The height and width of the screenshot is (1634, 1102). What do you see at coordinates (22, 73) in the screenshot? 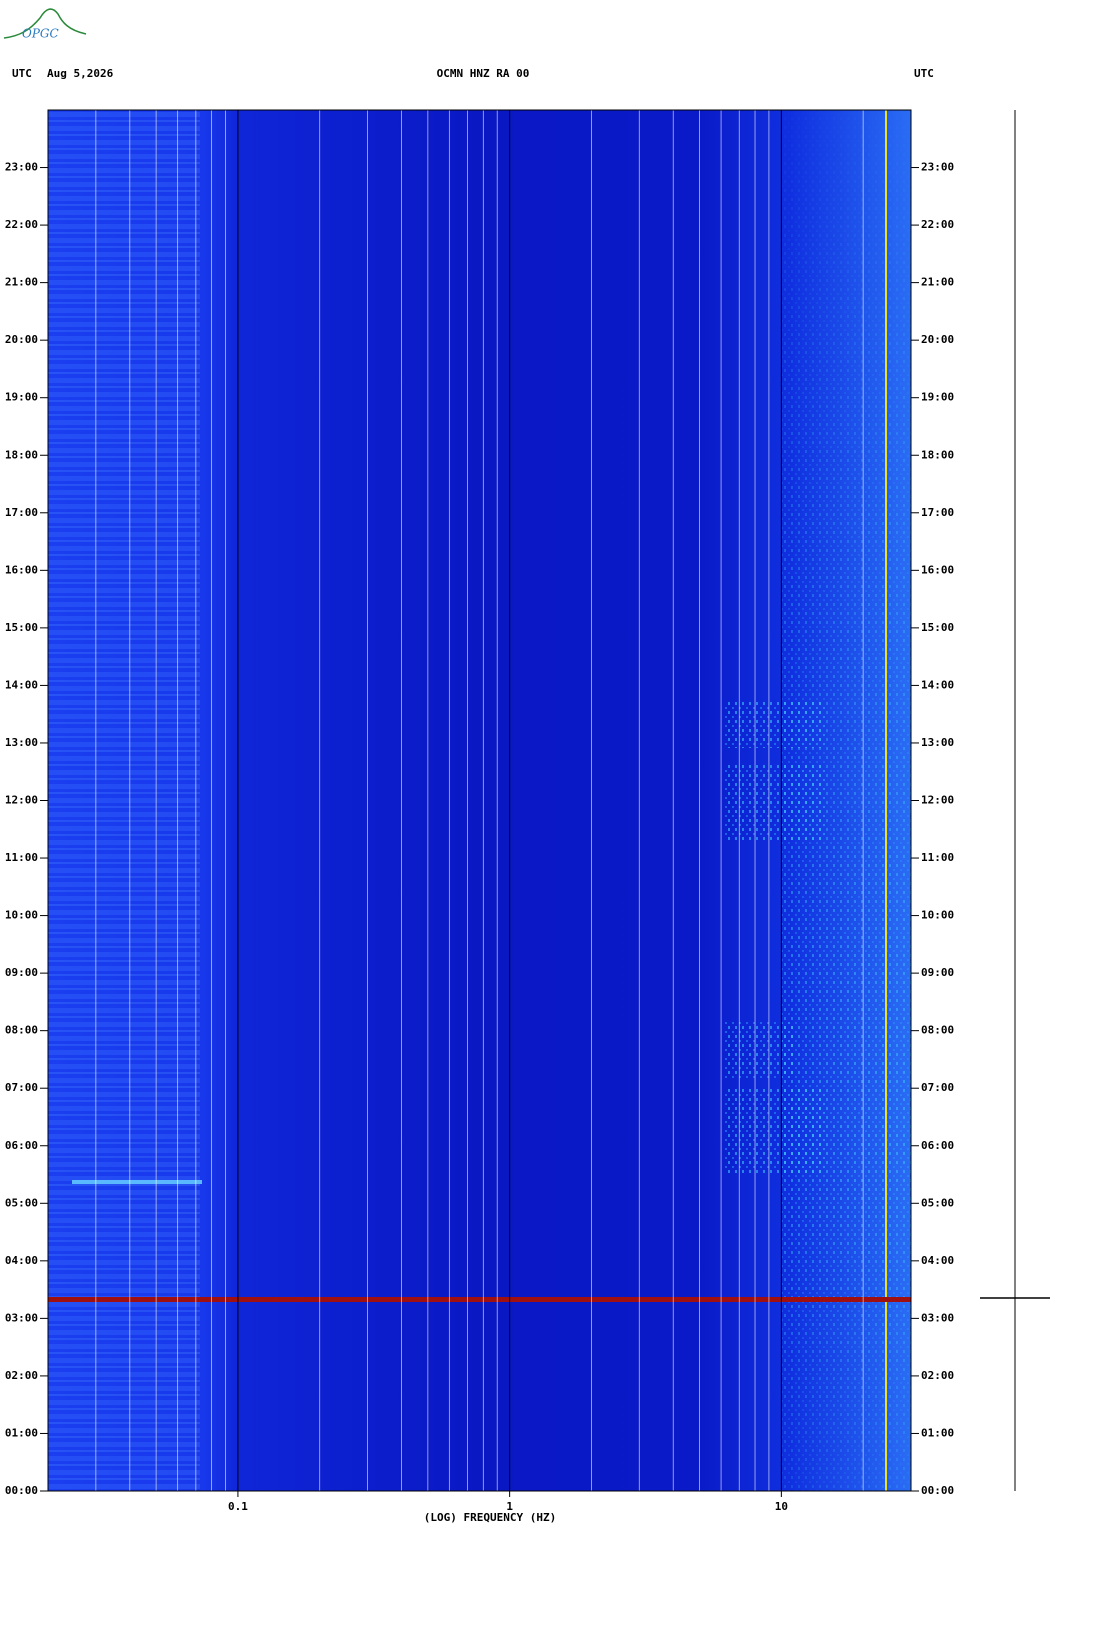
I see `left-label: UTC` at bounding box center [22, 73].